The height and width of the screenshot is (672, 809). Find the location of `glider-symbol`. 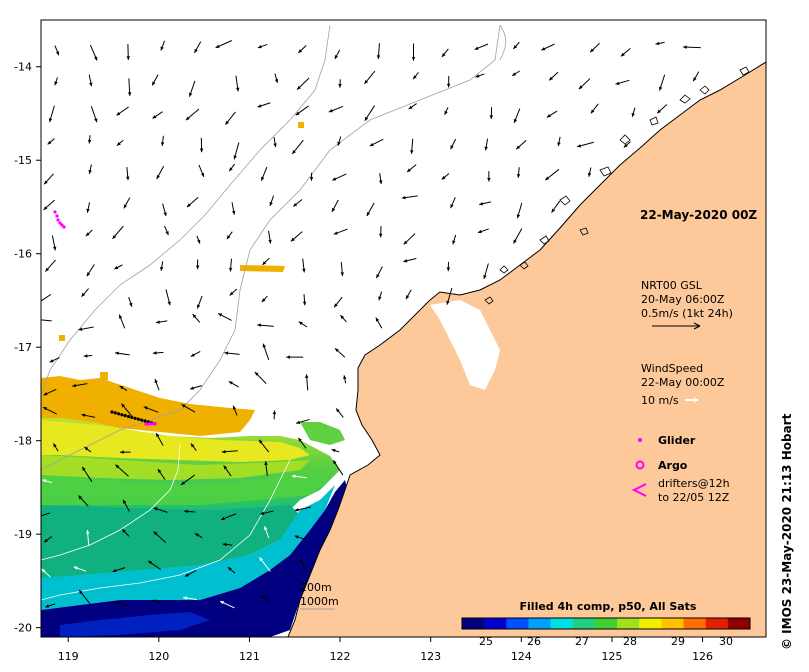

glider-symbol is located at coordinates (640, 440).